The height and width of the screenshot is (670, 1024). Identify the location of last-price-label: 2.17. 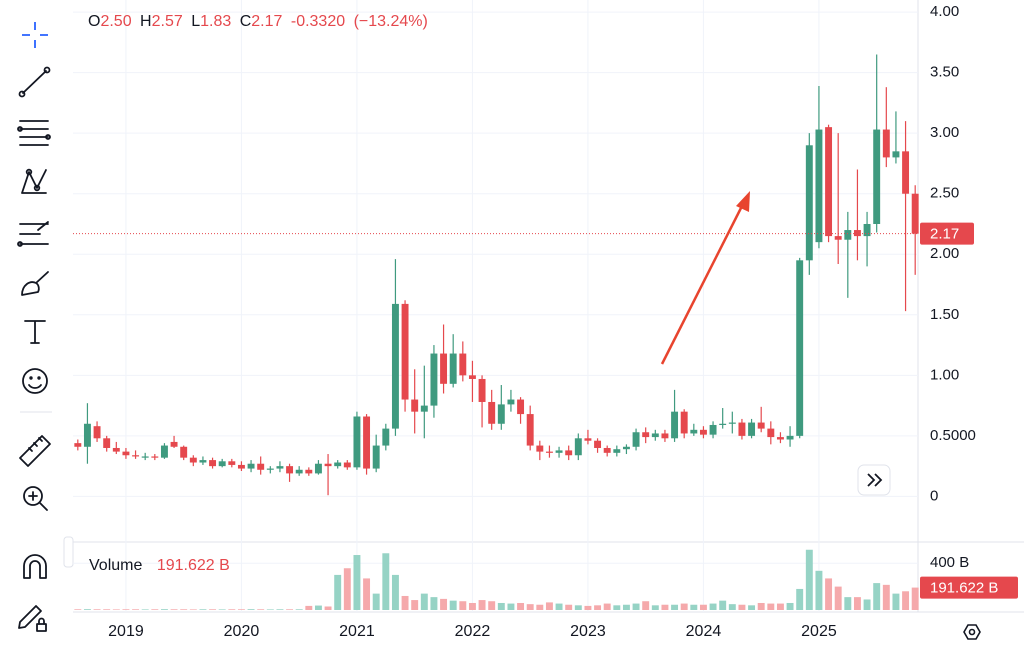
(944, 234).